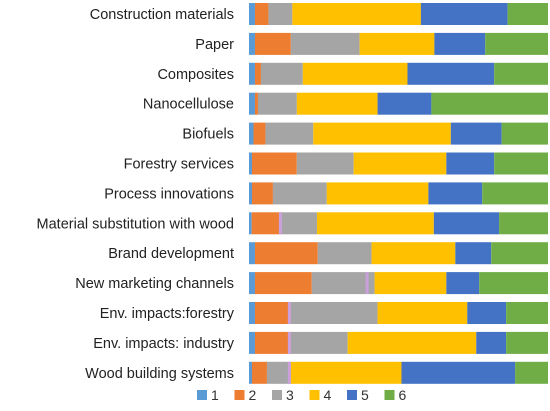 The image size is (550, 411). Describe the element at coordinates (169, 194) in the screenshot. I see `category-label-process-innovations: Process innovations` at that location.